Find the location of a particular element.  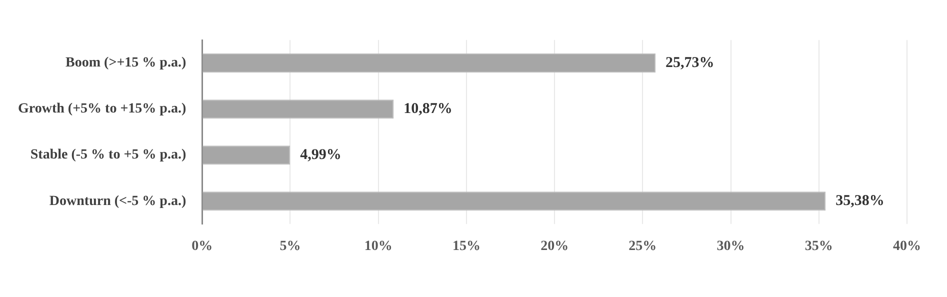

x-tick-label: 35% is located at coordinates (818, 246).